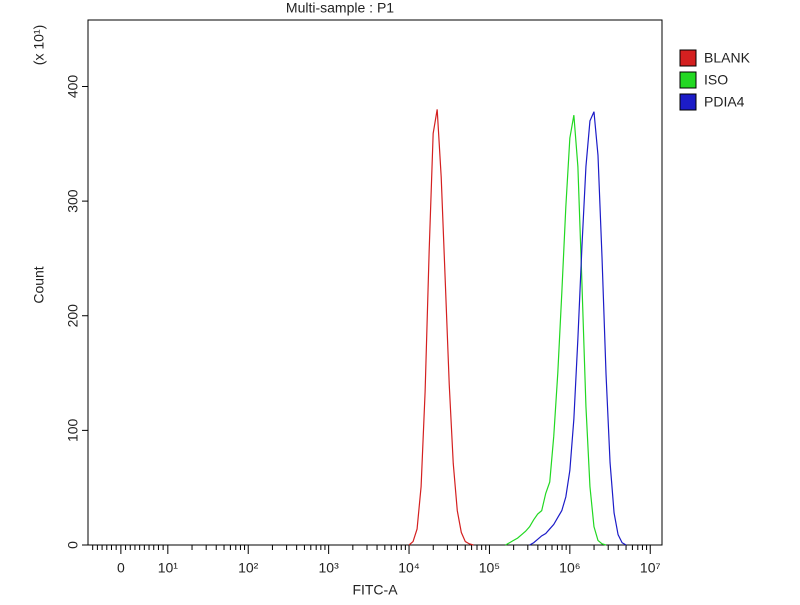  What do you see at coordinates (39, 45) in the screenshot?
I see `y-multiplier: (x 10¹)` at bounding box center [39, 45].